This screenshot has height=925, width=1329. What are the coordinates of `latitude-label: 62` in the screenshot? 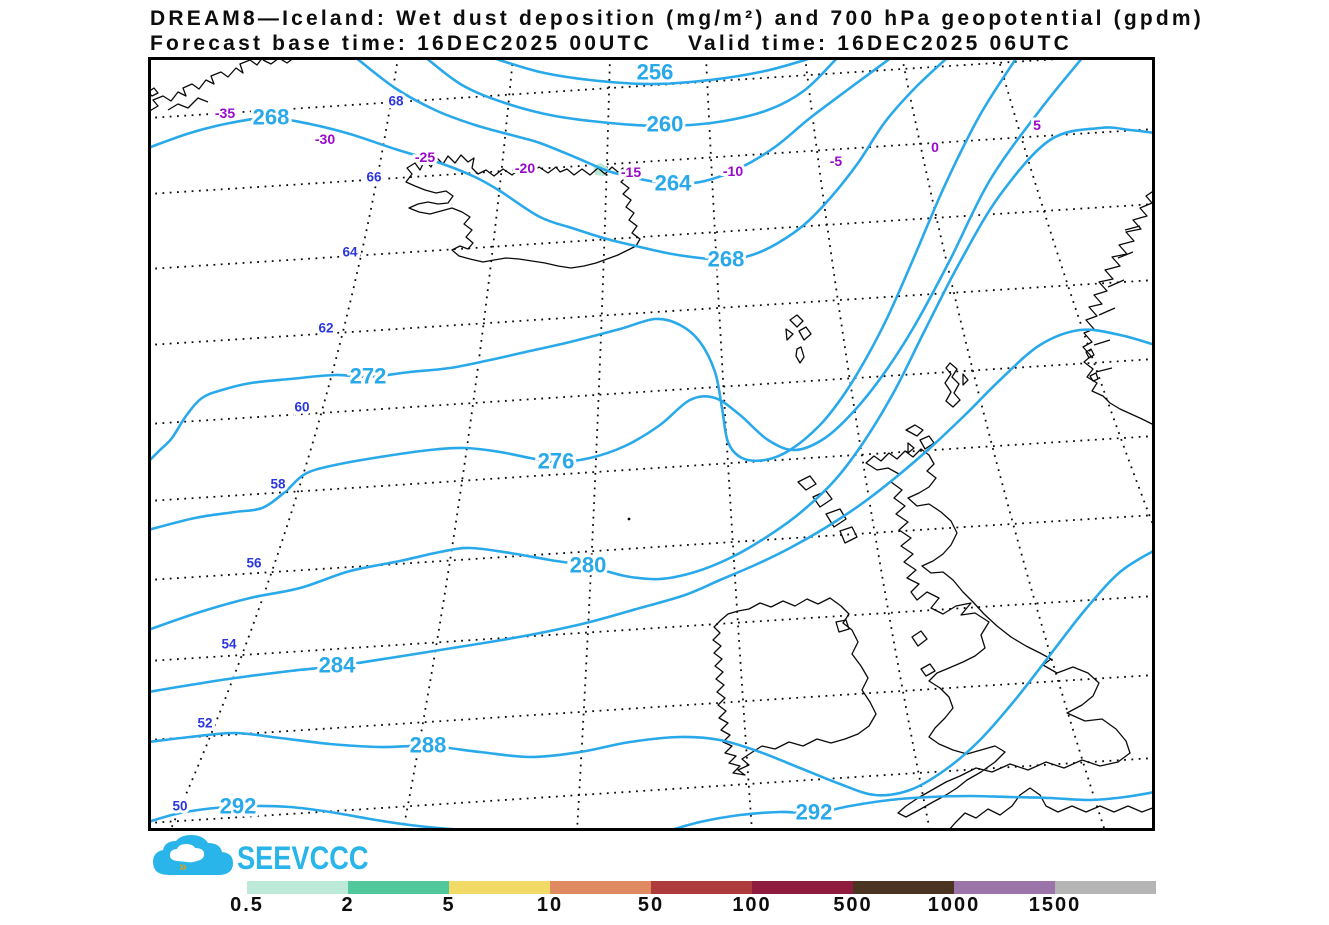 It's located at (325, 328).